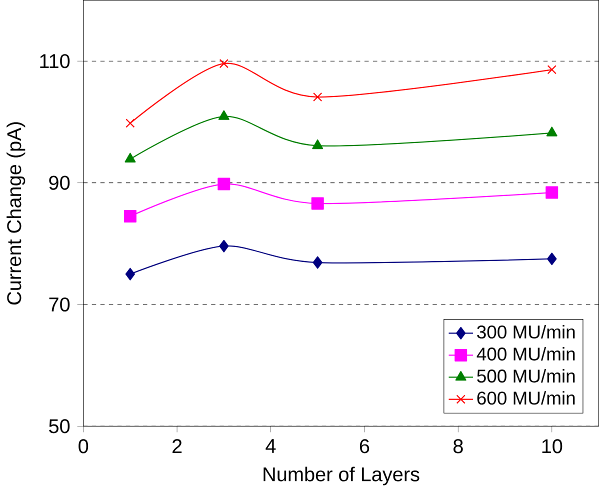  What do you see at coordinates (526, 376) in the screenshot?
I see `legend-label: 500 MU/min` at bounding box center [526, 376].